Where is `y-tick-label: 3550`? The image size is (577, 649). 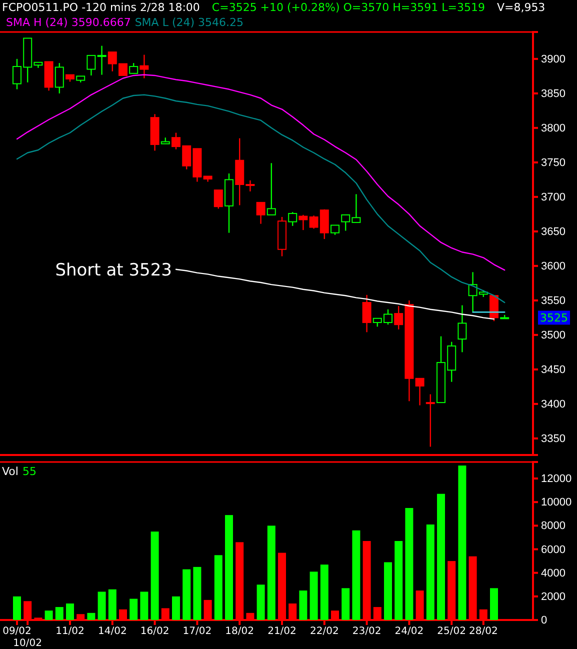 y-tick-label: 3550 is located at coordinates (553, 300).